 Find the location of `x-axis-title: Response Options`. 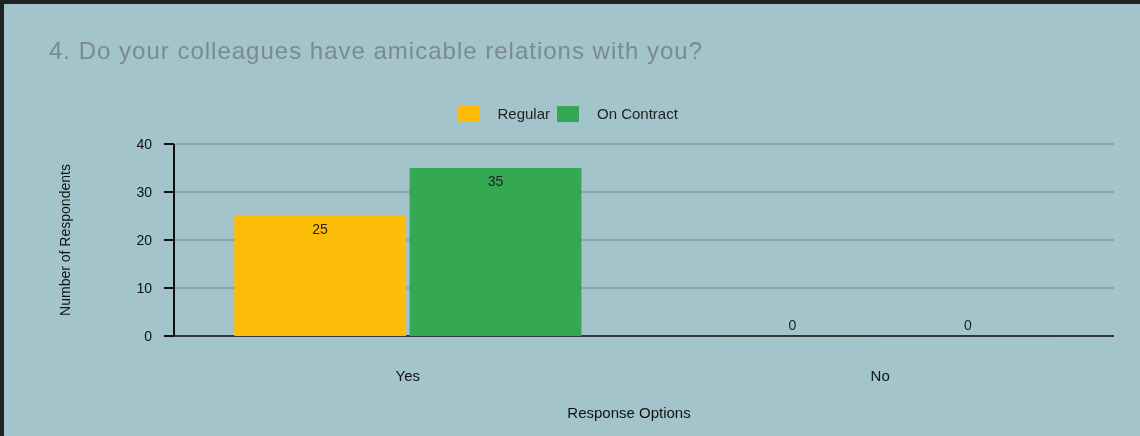

x-axis-title: Response Options is located at coordinates (629, 412).